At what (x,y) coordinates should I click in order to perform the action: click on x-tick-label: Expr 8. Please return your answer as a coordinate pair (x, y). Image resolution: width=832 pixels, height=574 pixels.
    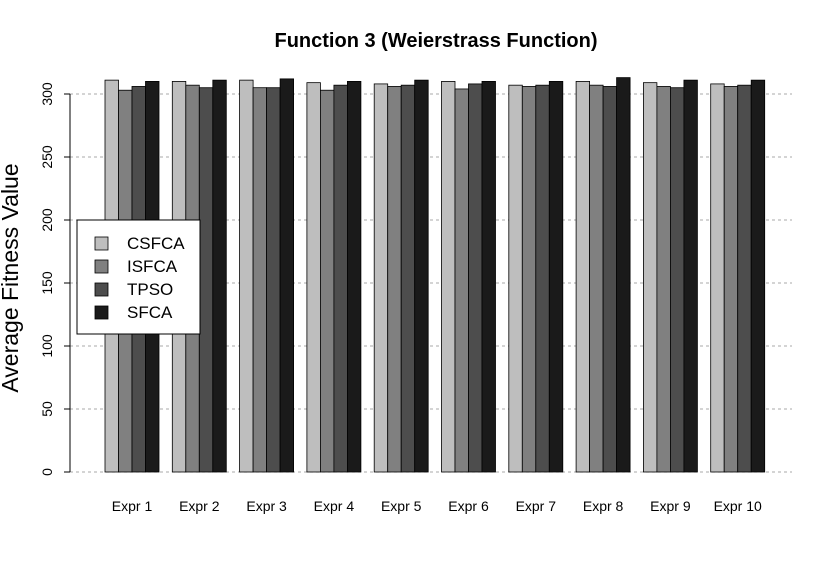
    Looking at the image, I should click on (603, 506).